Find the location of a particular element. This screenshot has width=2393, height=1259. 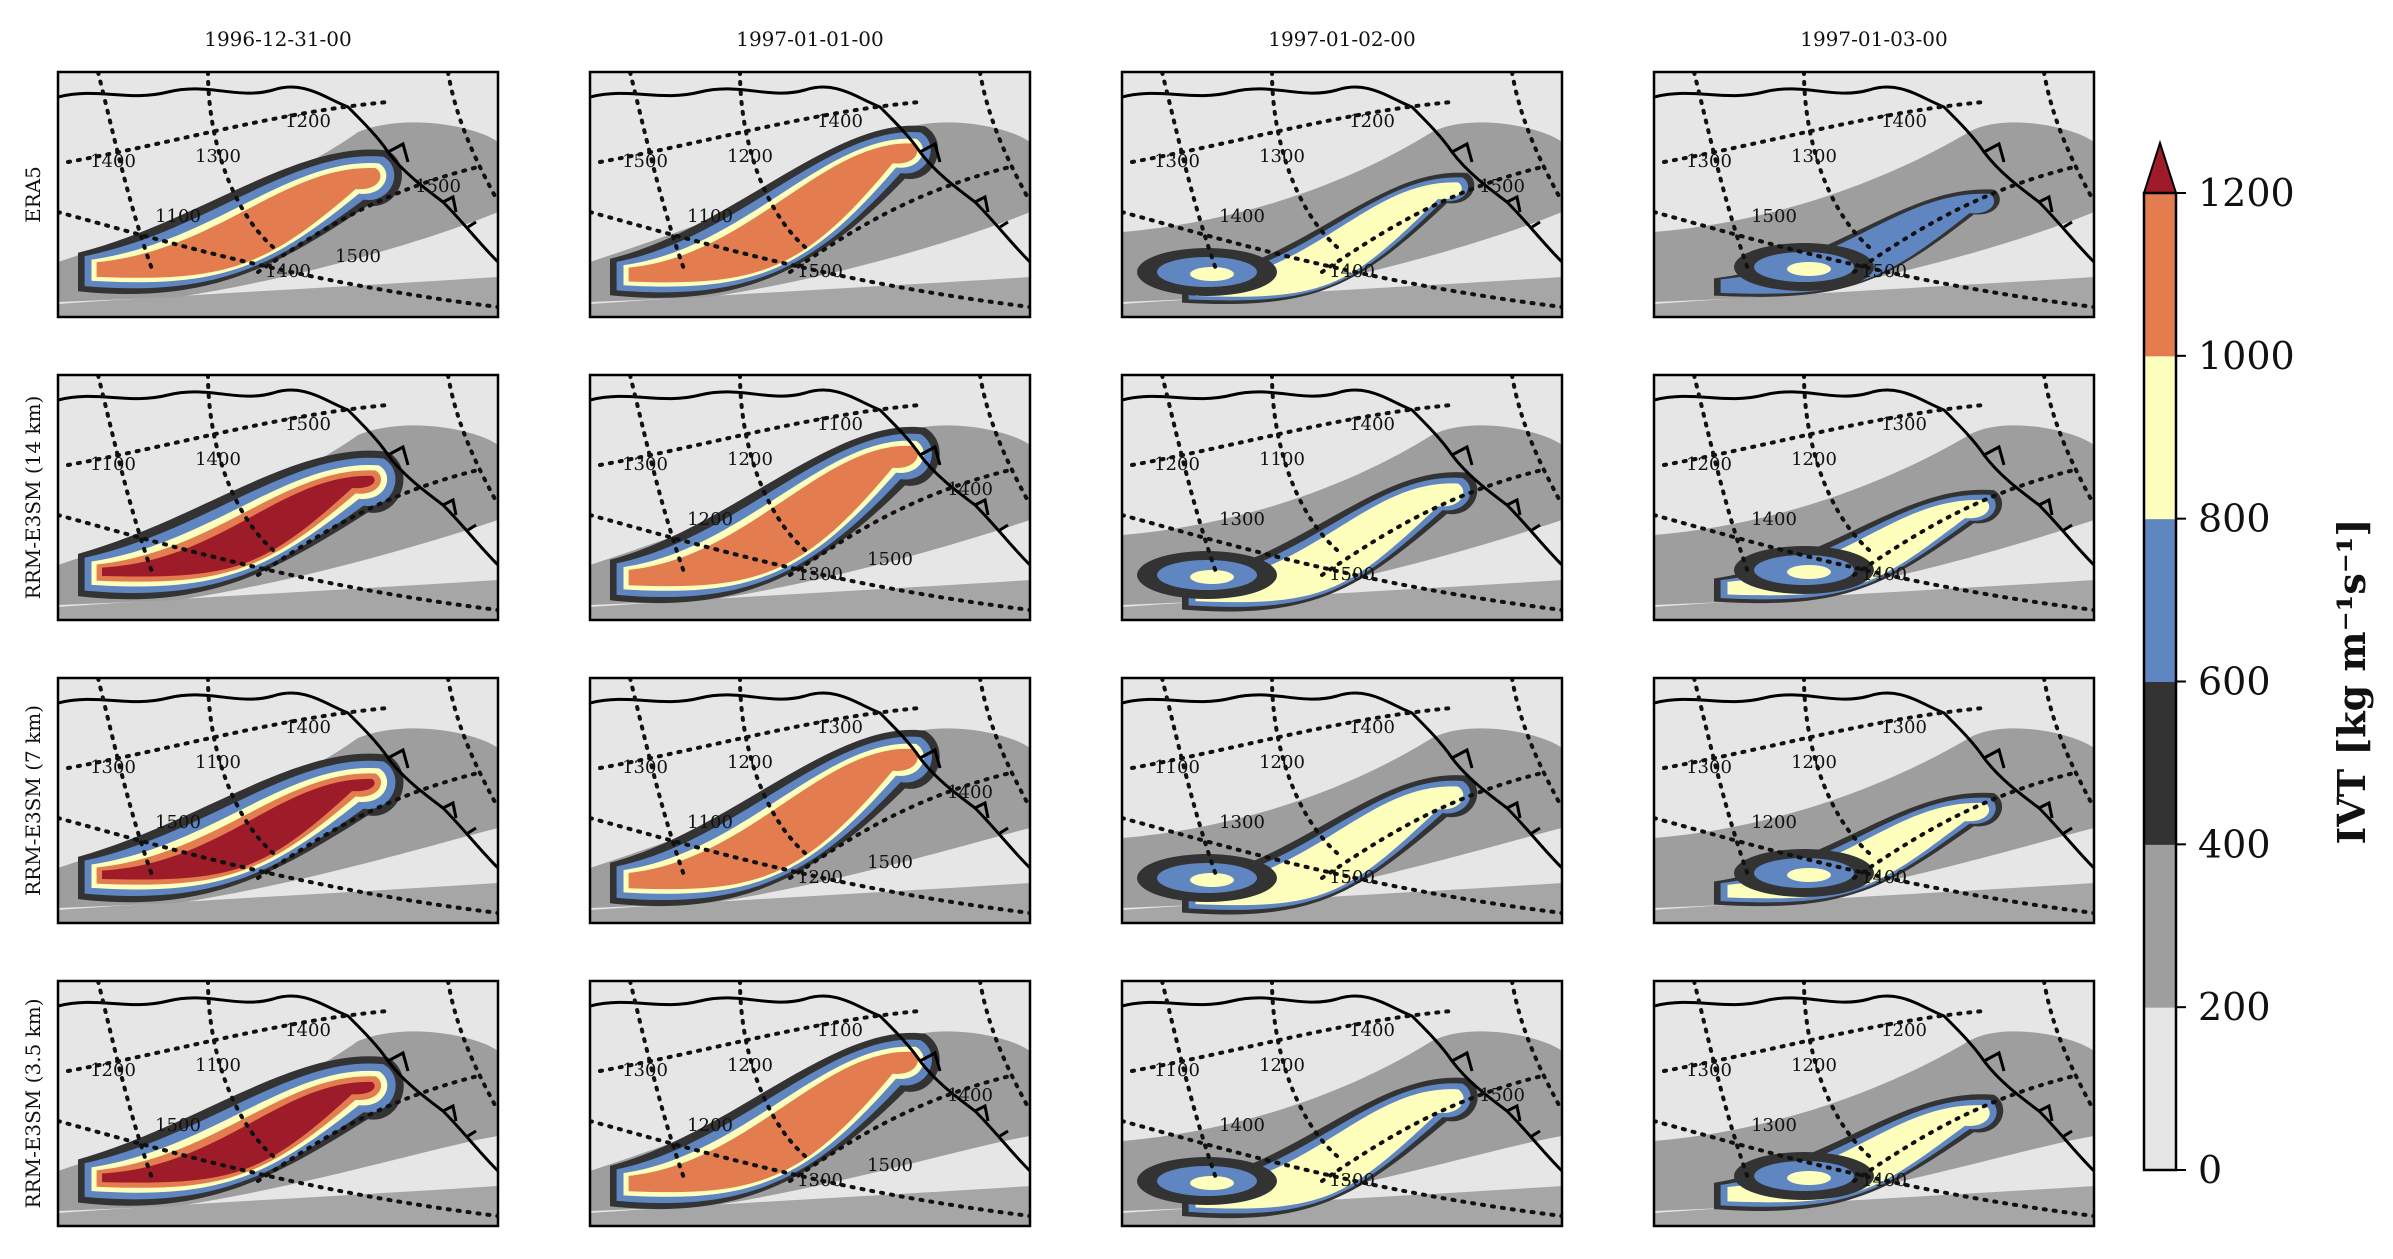

row-label: RRM-E3SM (14 km) is located at coordinates (33, 498).